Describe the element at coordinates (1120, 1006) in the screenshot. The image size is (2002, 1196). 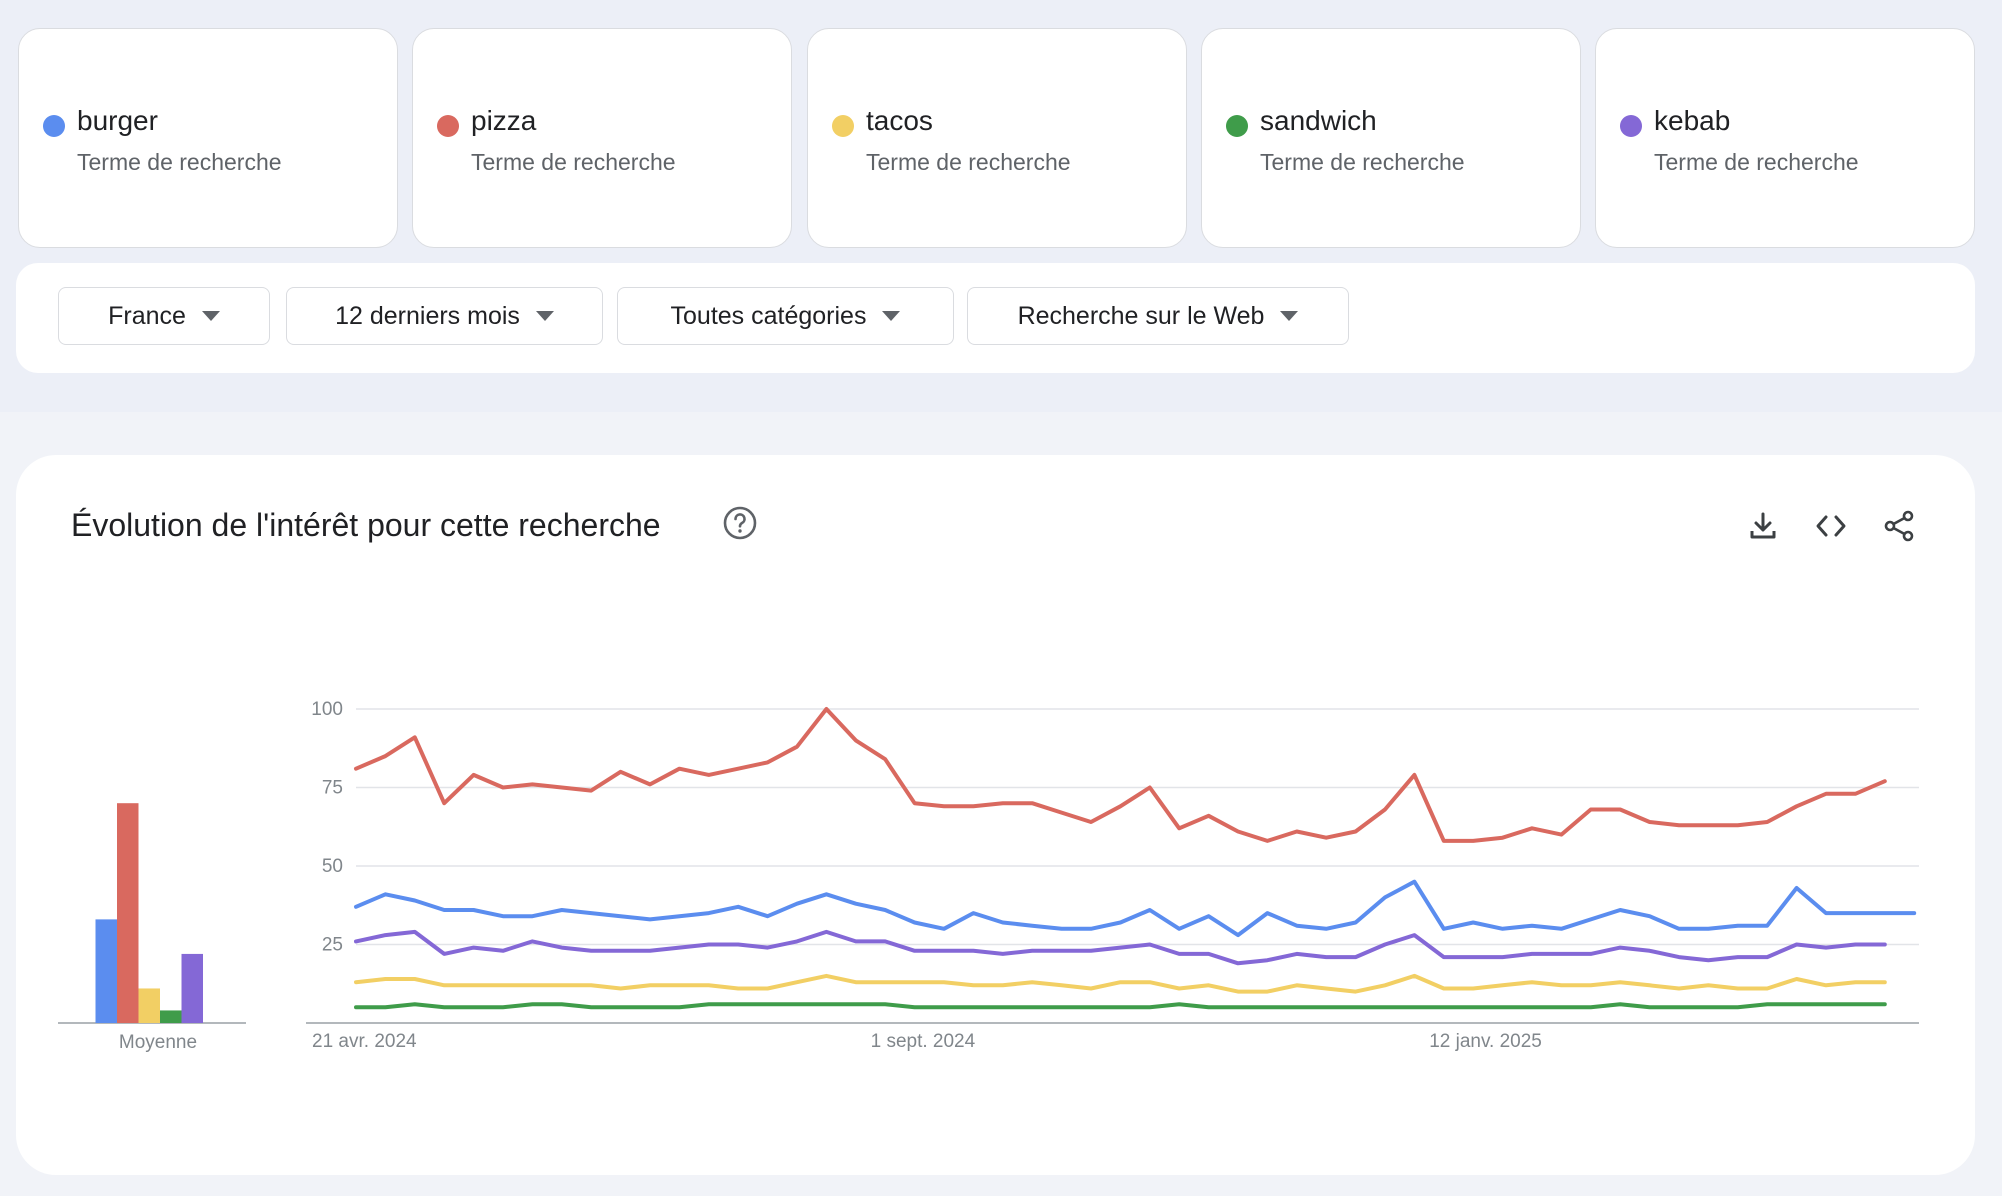
I see `series-line-sandwich` at that location.